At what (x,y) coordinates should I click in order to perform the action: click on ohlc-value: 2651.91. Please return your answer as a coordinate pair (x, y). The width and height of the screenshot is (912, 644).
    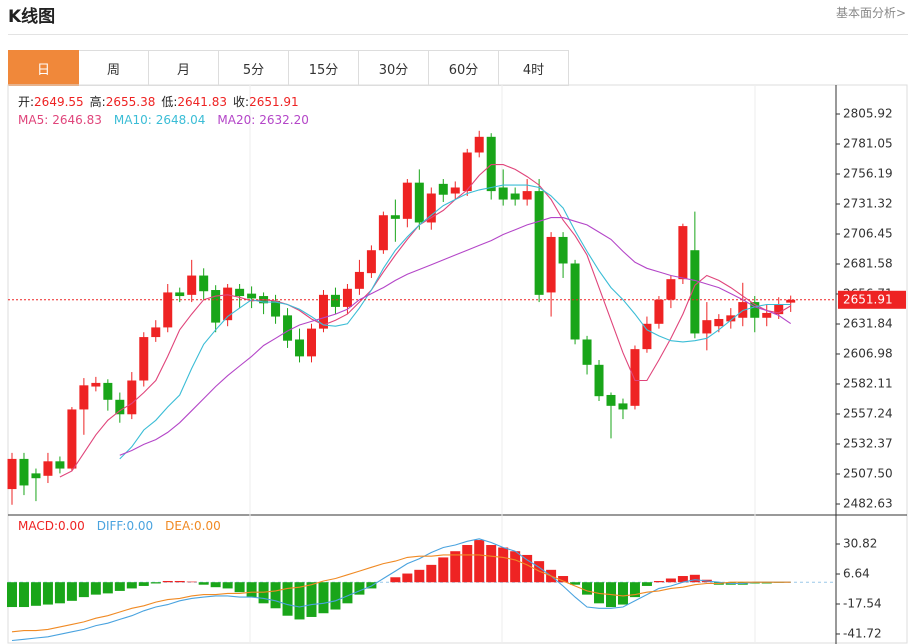
    Looking at the image, I should click on (274, 102).